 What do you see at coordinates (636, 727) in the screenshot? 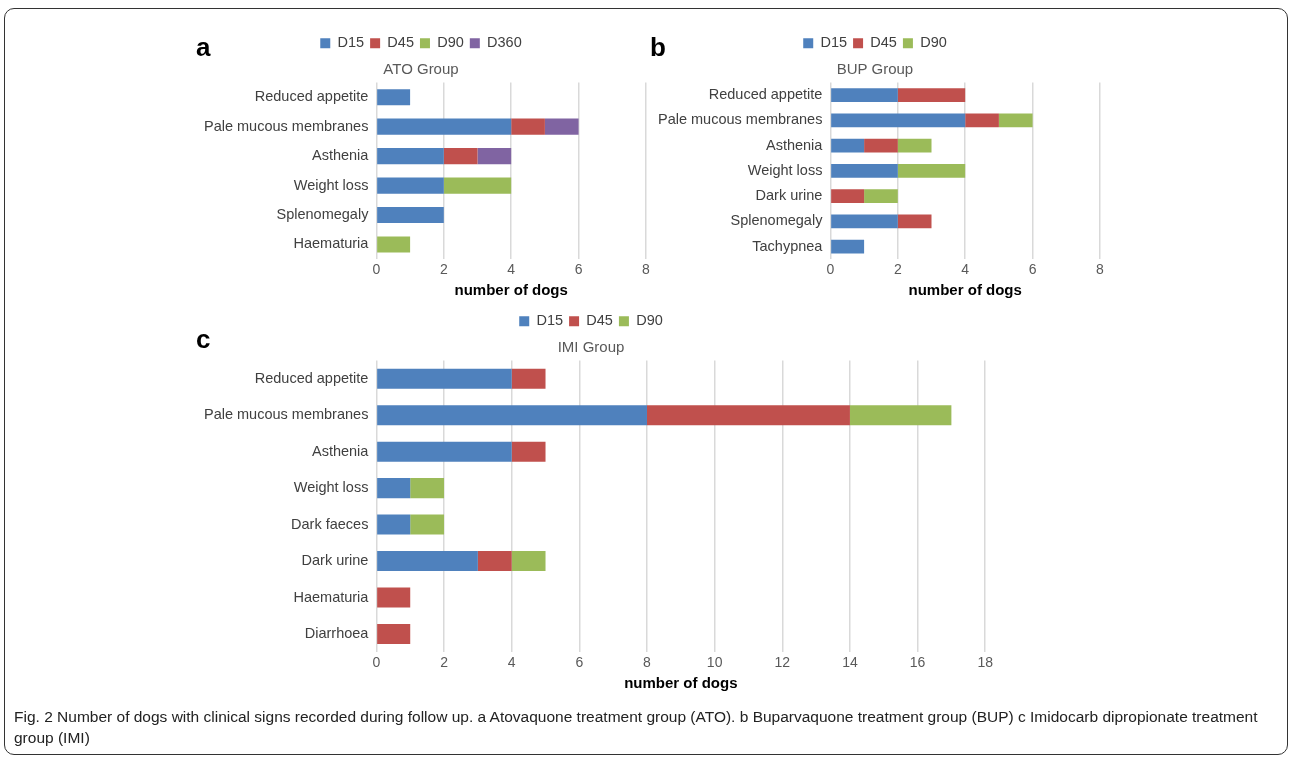
I see `caption: Fig. 2 Number of dogs with clinical signs recorded during follow up. a Atovaquone treatment group (ATO). b Buparvaquone treatment group (BUP) c Imidocarb dipropionate treatment group (IMI)` at bounding box center [636, 727].